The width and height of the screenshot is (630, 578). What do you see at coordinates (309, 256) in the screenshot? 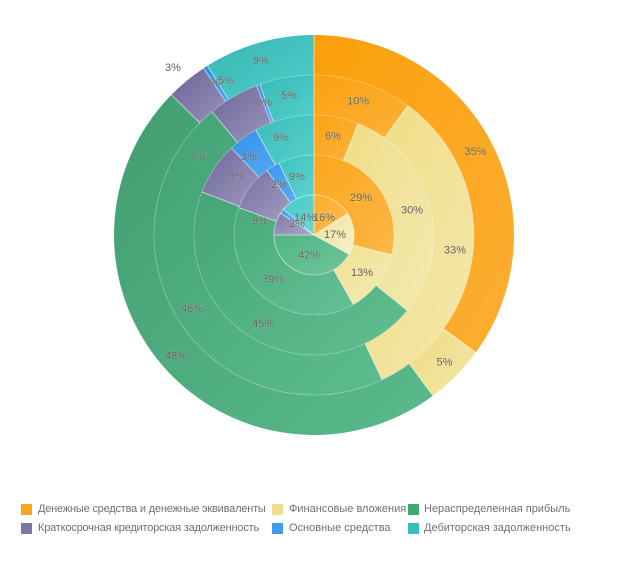
I see `svg-text: 42%` at bounding box center [309, 256].